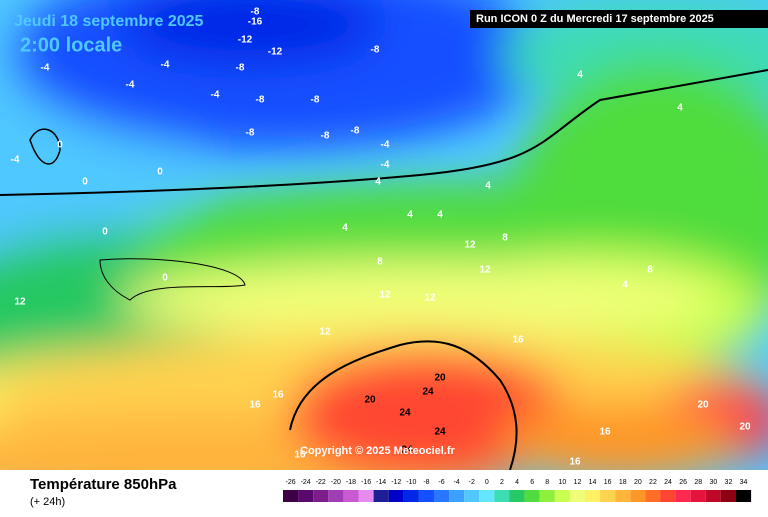  I want to click on scale-label: 14, so click(593, 482).